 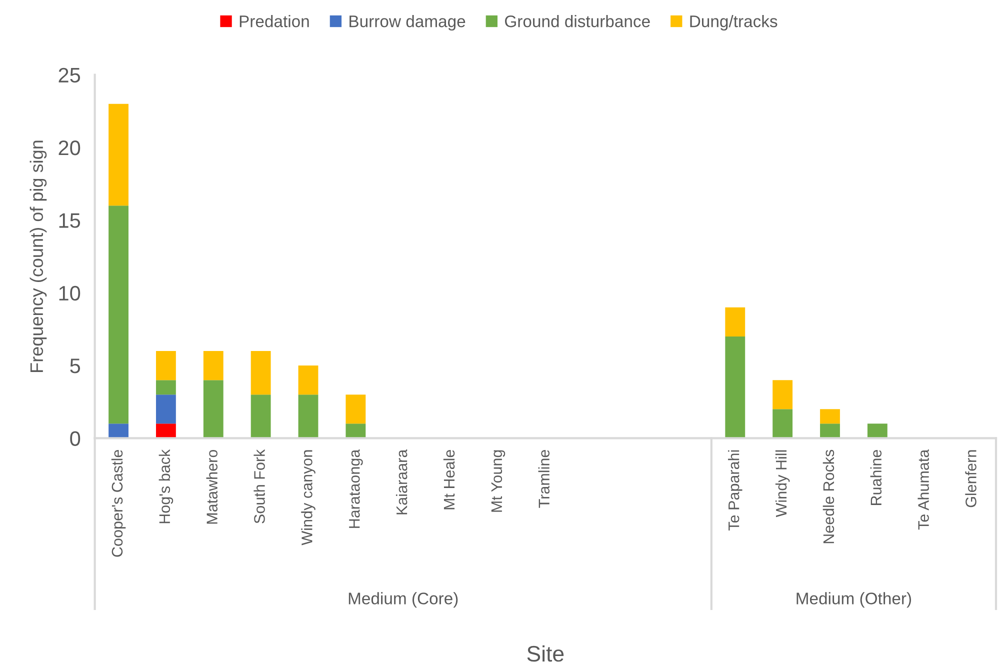 What do you see at coordinates (69, 75) in the screenshot?
I see `y-tick-label: 25` at bounding box center [69, 75].